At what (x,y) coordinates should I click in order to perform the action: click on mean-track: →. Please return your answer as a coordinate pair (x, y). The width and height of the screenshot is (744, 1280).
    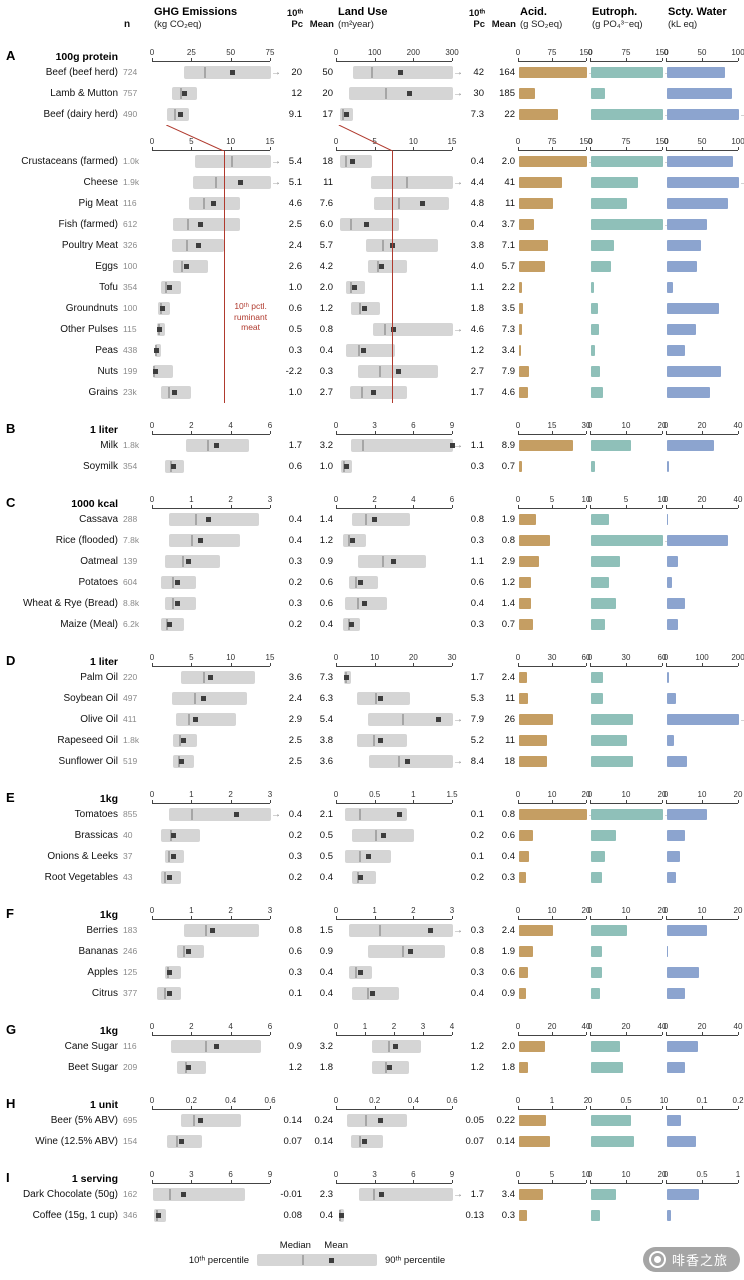
    Looking at the image, I should click on (632, 114).